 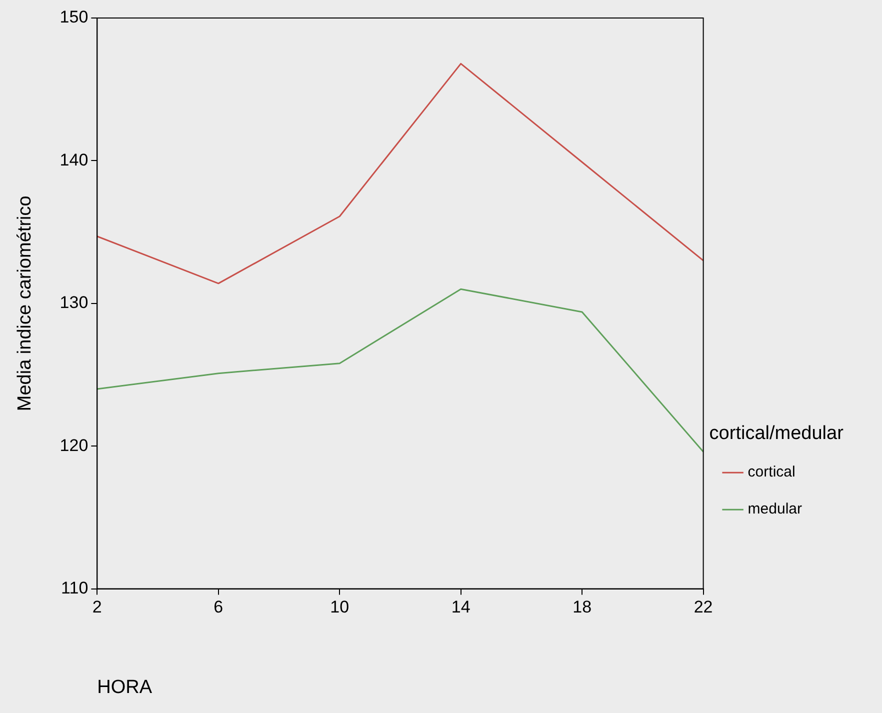 I want to click on x-tick-label: 22, so click(x=703, y=607).